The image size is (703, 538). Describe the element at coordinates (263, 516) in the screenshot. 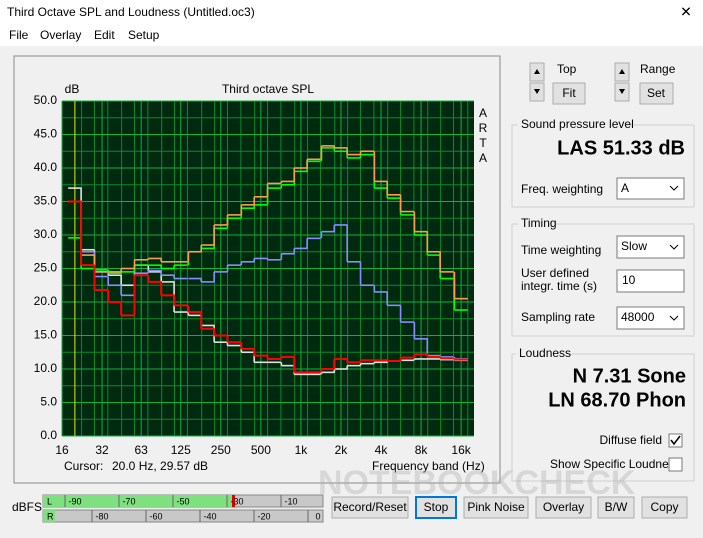

I see `meter-tick-label: -20` at that location.